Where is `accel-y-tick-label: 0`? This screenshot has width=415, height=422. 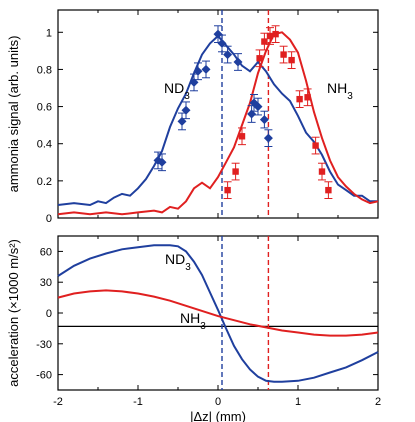
accel-y-tick-label: 0 is located at coordinates (49, 314).